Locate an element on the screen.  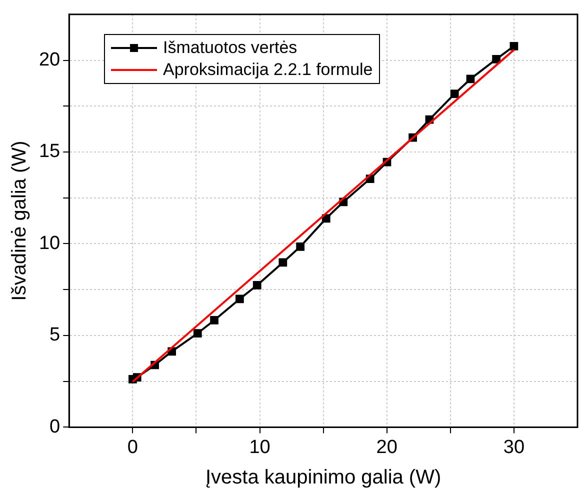
y-tick-label: 15 is located at coordinates (49, 151).